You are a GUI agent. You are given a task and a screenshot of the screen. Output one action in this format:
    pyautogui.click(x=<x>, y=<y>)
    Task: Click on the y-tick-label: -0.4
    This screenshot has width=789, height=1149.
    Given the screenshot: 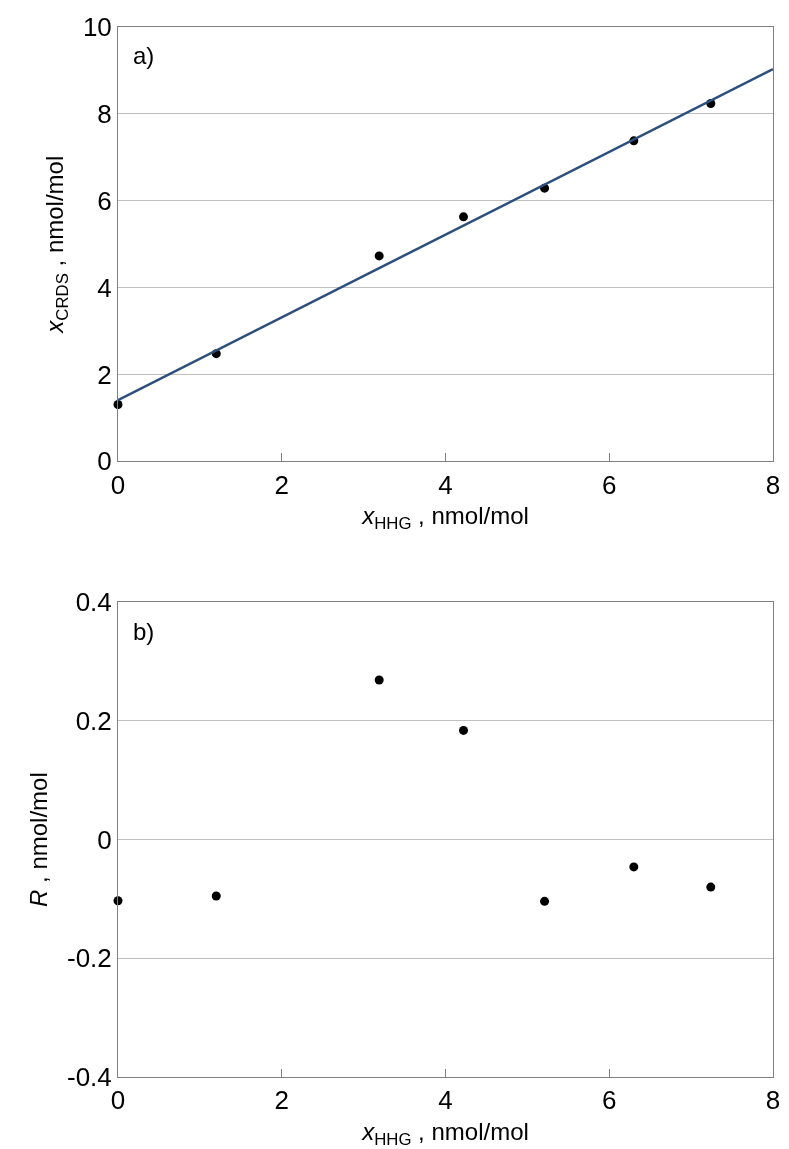 What is the action you would take?
    pyautogui.click(x=89, y=1077)
    